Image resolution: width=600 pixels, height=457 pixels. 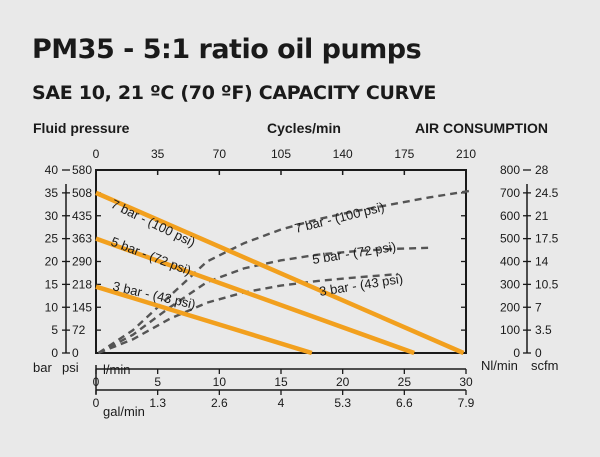 I want to click on right-axis-scfm-tick-label: 21, so click(x=542, y=216).